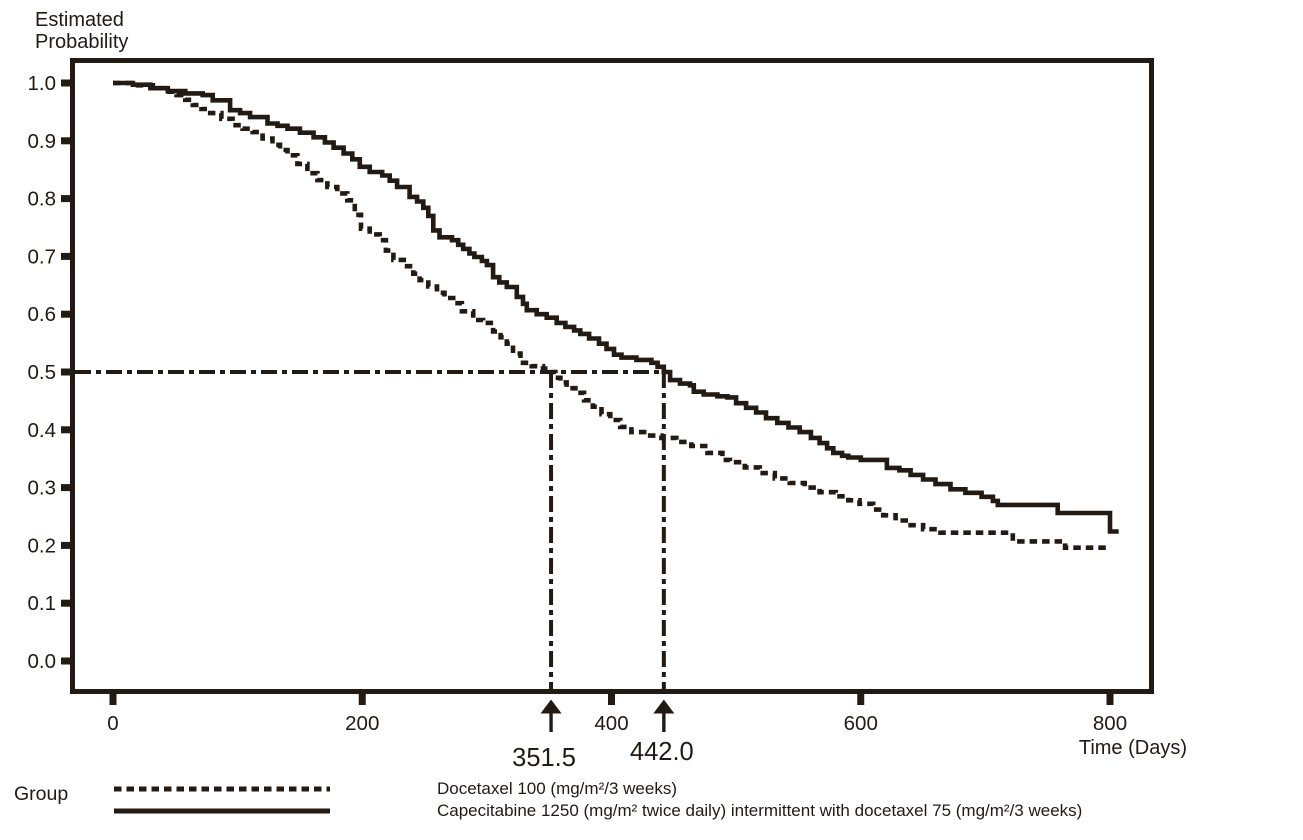  I want to click on x-axis-tick-label: 200, so click(362, 723).